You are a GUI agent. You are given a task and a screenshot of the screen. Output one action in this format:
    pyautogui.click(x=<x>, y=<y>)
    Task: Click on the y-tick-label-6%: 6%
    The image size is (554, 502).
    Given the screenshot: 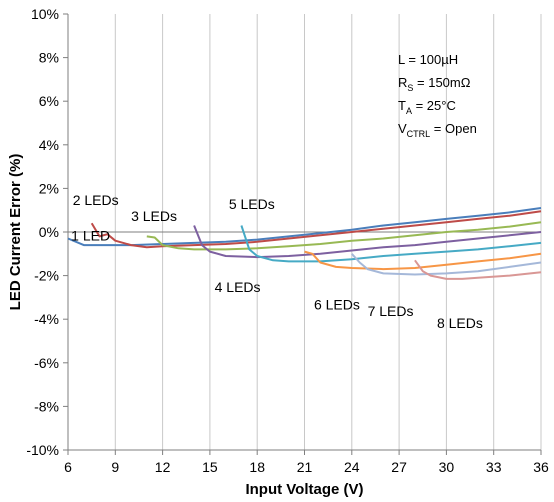 What is the action you would take?
    pyautogui.click(x=49, y=101)
    